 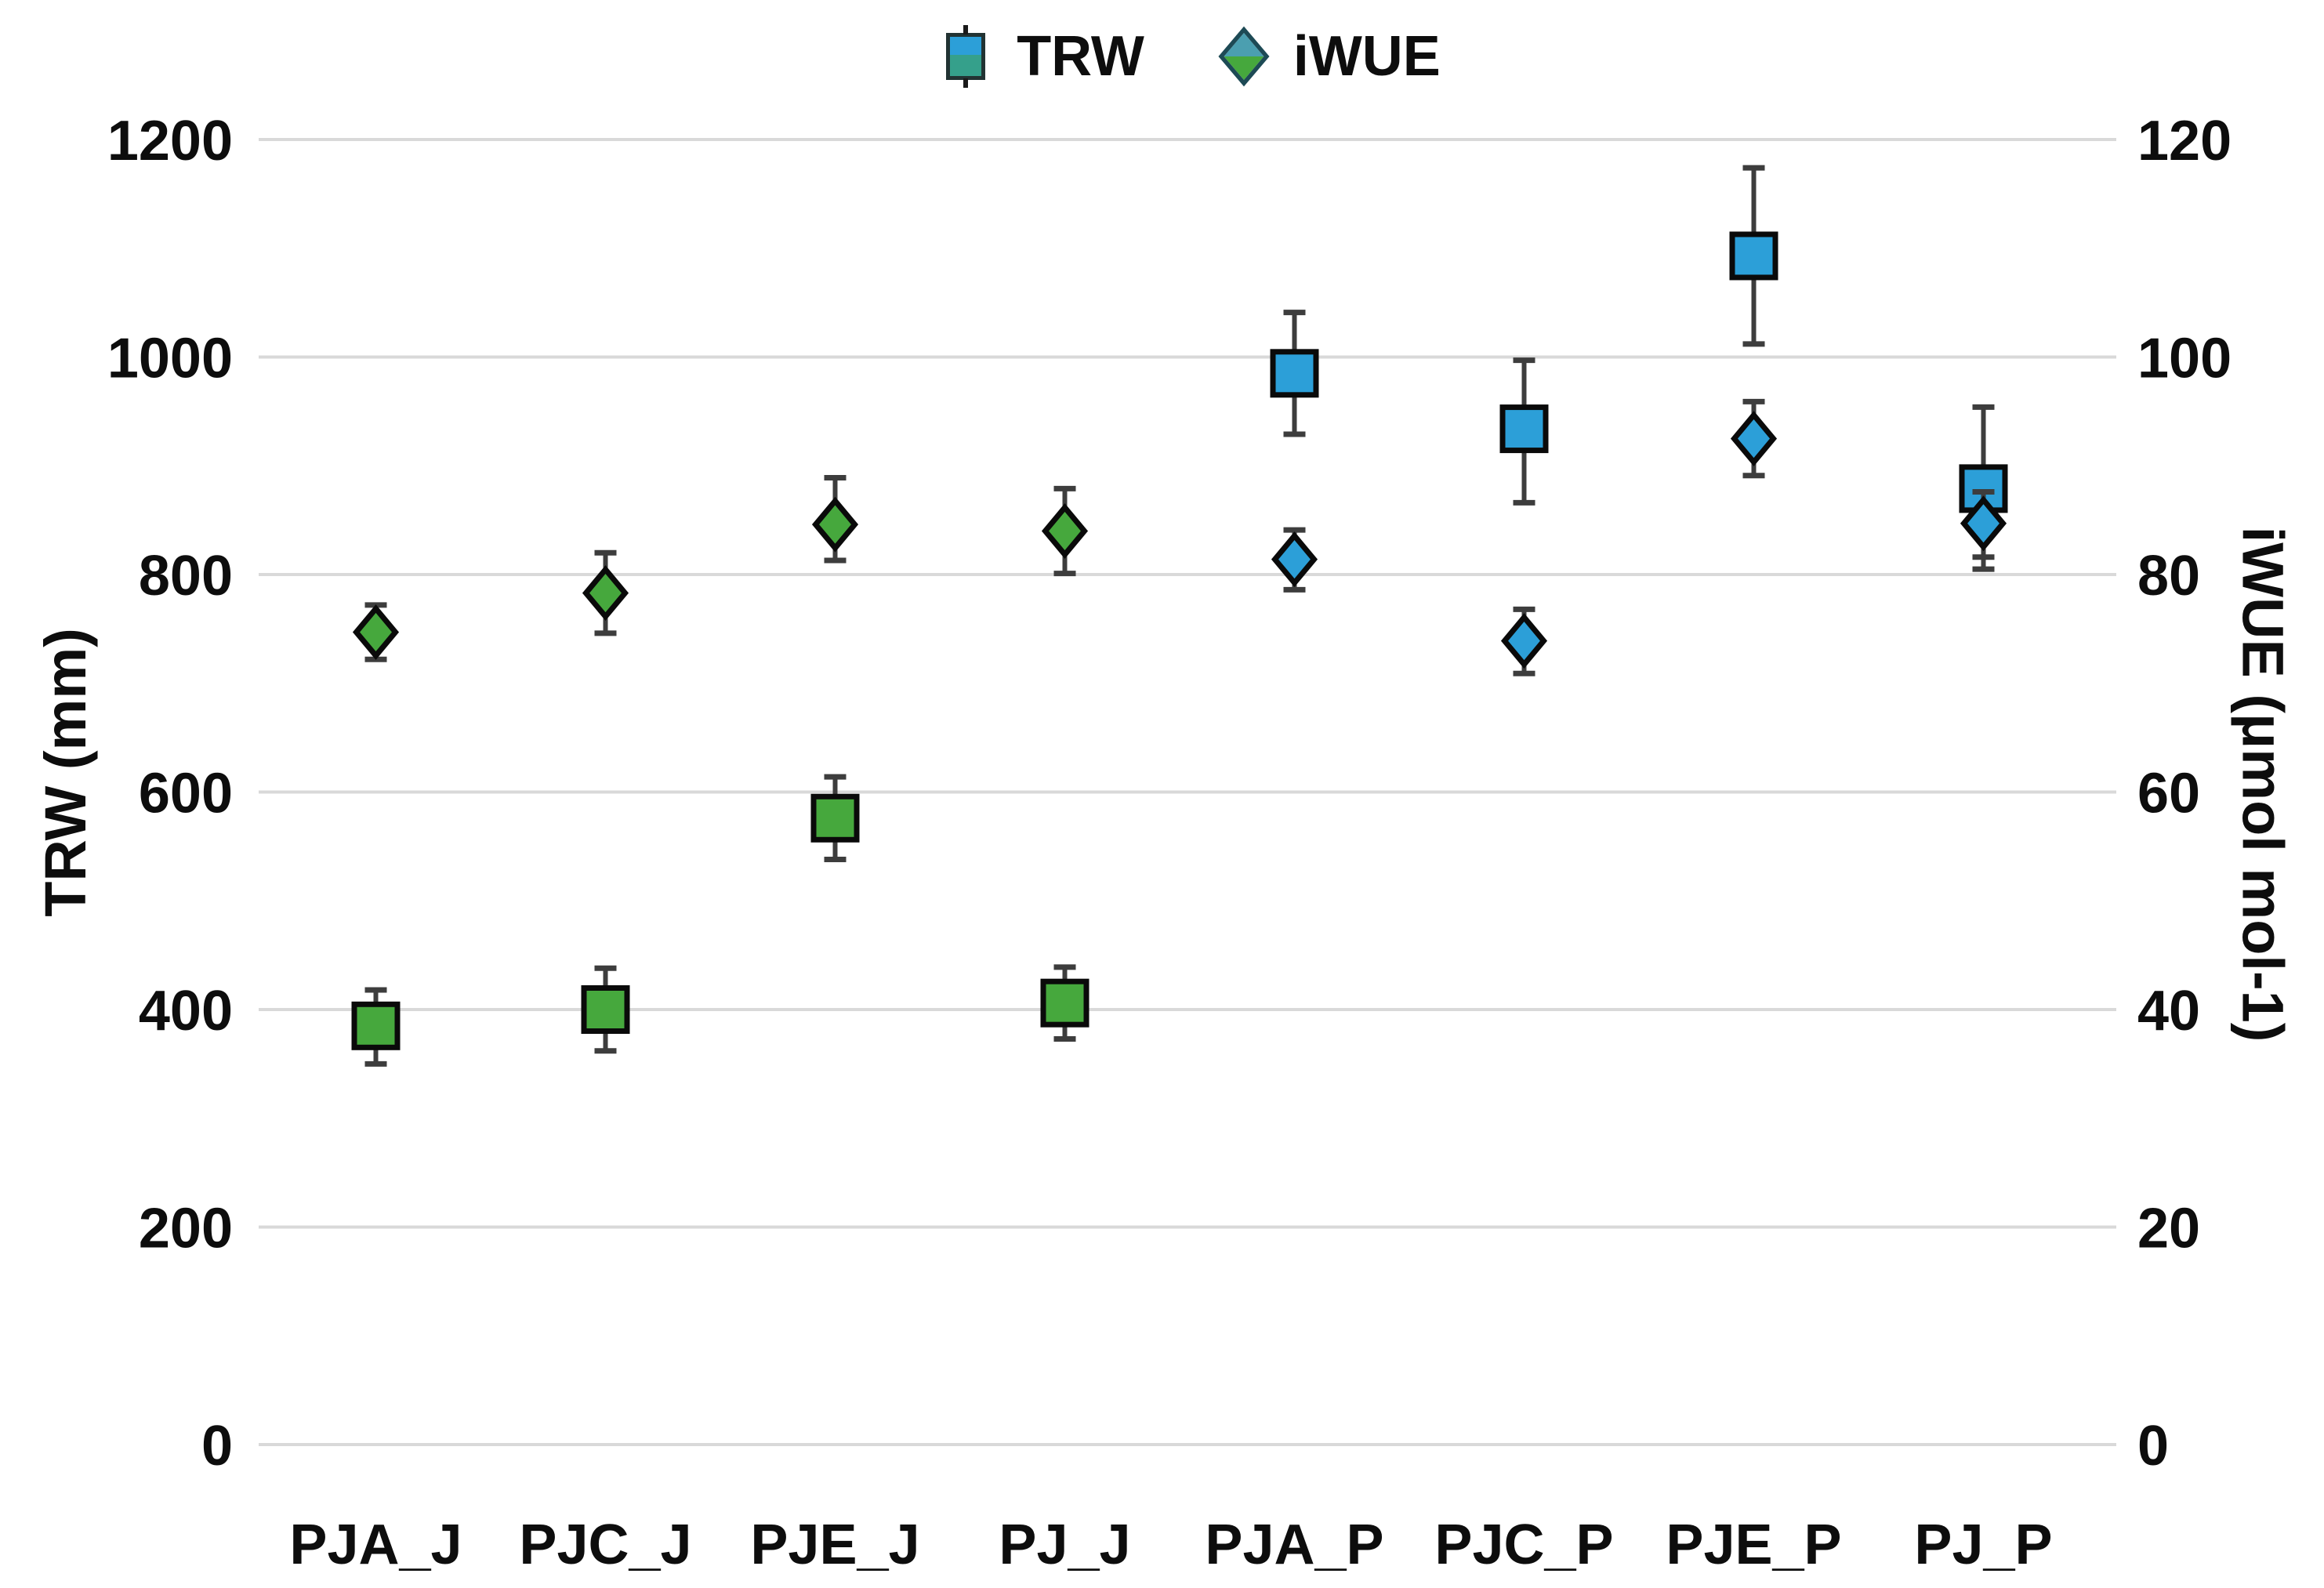 I want to click on x-axis-category-label: PJE_J, so click(x=834, y=1545).